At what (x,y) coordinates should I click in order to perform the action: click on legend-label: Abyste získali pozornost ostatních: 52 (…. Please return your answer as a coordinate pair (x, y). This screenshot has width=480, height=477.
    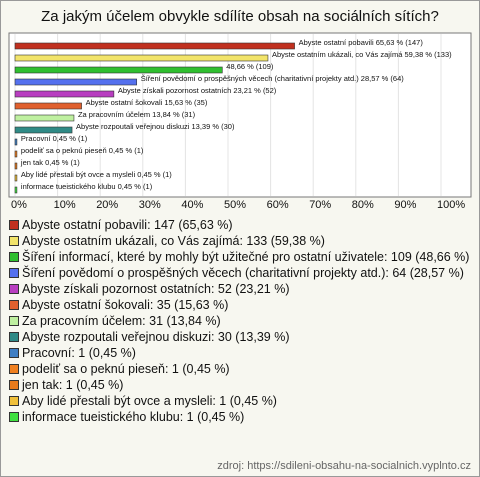
    Looking at the image, I should click on (156, 289).